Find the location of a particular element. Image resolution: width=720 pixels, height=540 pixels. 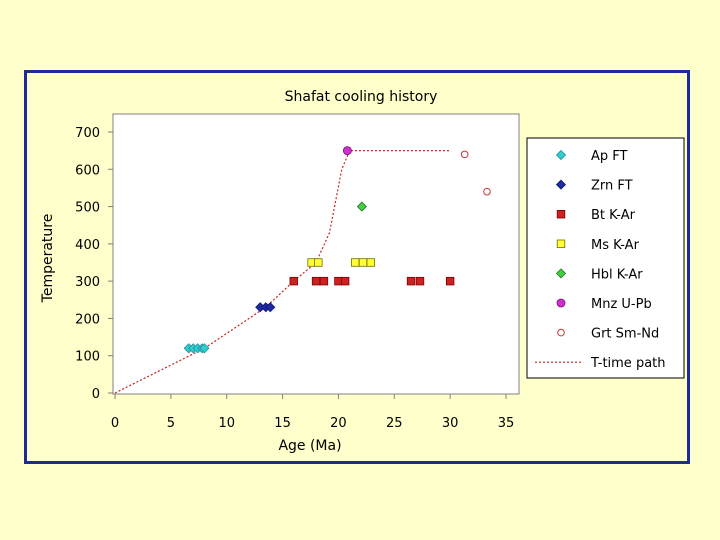

y-tick-label: 300 is located at coordinates (87, 282).